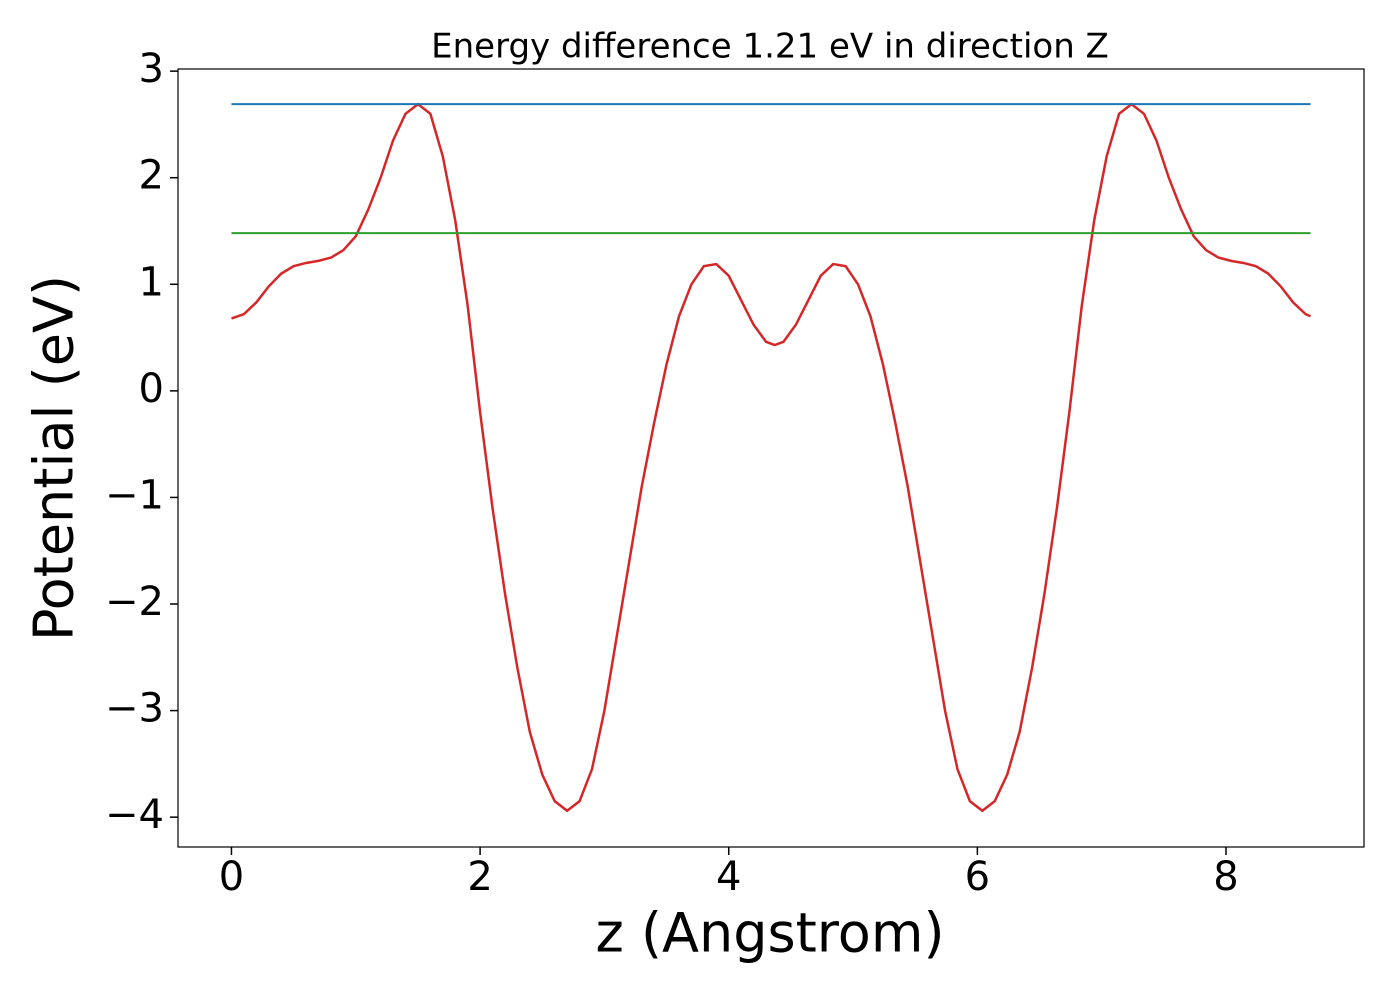 The width and height of the screenshot is (1400, 1000). What do you see at coordinates (728, 877) in the screenshot?
I see `x-tick-label: 4` at bounding box center [728, 877].